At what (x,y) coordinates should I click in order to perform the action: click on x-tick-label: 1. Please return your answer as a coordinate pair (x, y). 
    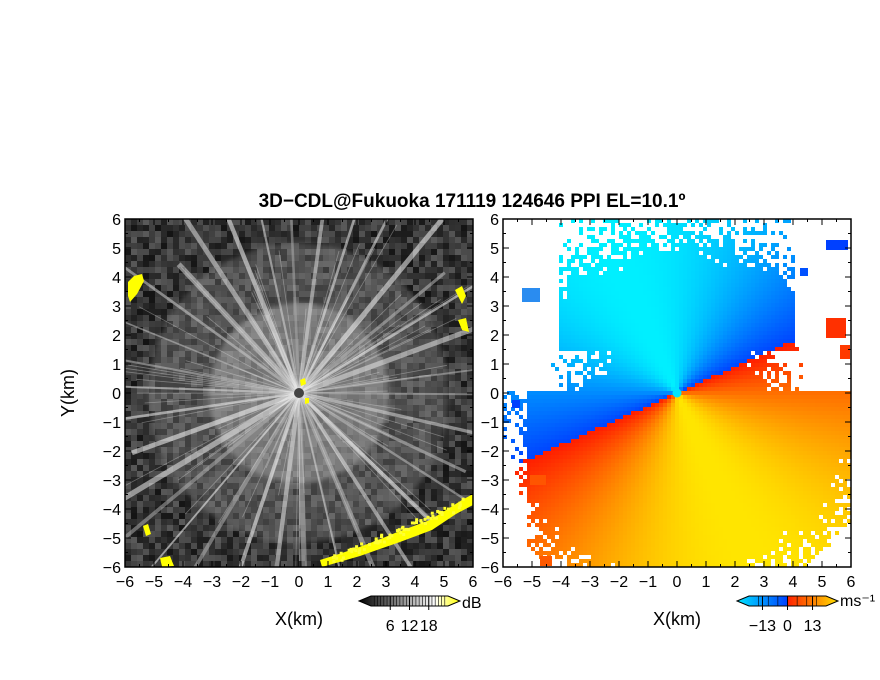
    Looking at the image, I should click on (328, 582).